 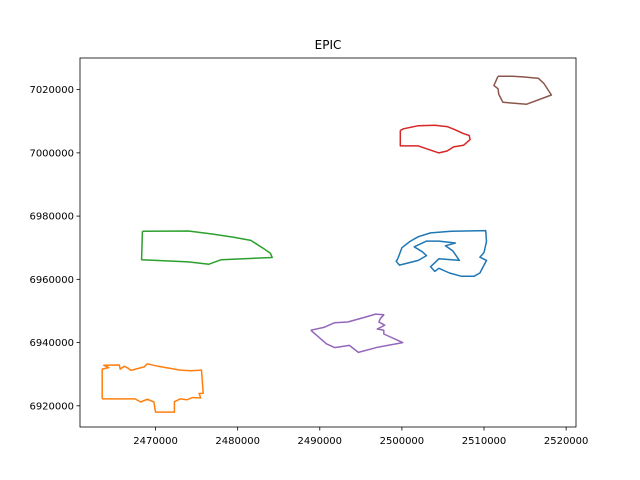 I want to click on y-tick-label: 6960000, so click(x=51, y=280).